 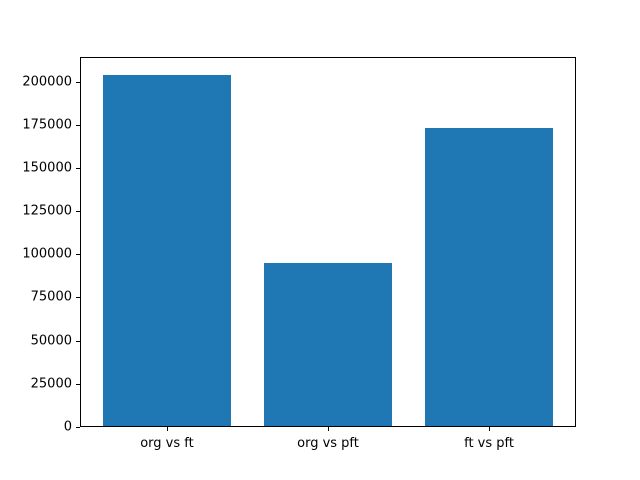 What do you see at coordinates (328, 344) in the screenshot?
I see `bar-org-vs-pft` at bounding box center [328, 344].